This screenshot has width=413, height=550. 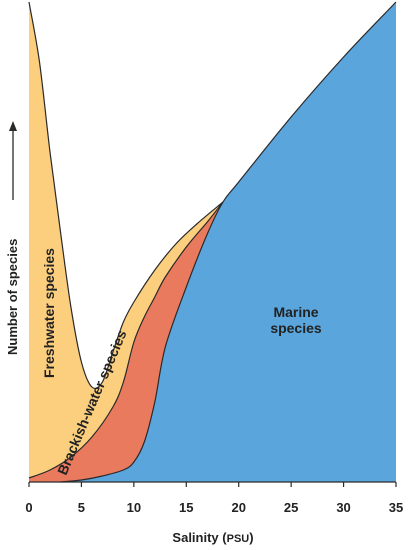 What do you see at coordinates (28, 507) in the screenshot?
I see `x-tick-label: 0` at bounding box center [28, 507].